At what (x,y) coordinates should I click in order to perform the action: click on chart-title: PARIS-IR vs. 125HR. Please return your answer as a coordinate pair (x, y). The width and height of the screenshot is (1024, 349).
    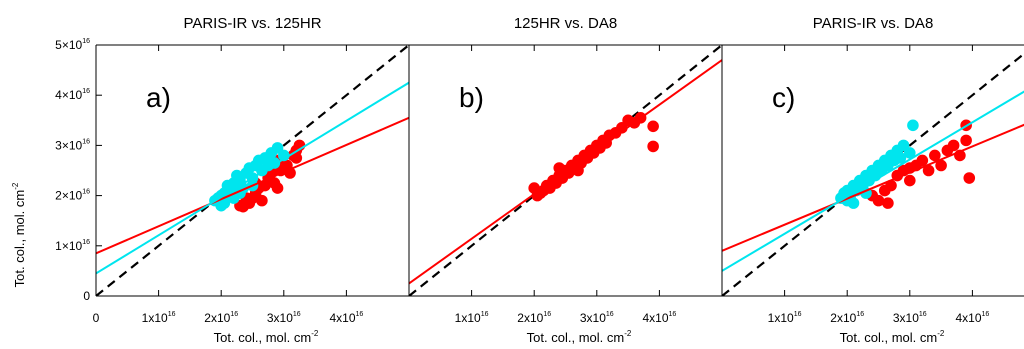
    Looking at the image, I should click on (252, 23).